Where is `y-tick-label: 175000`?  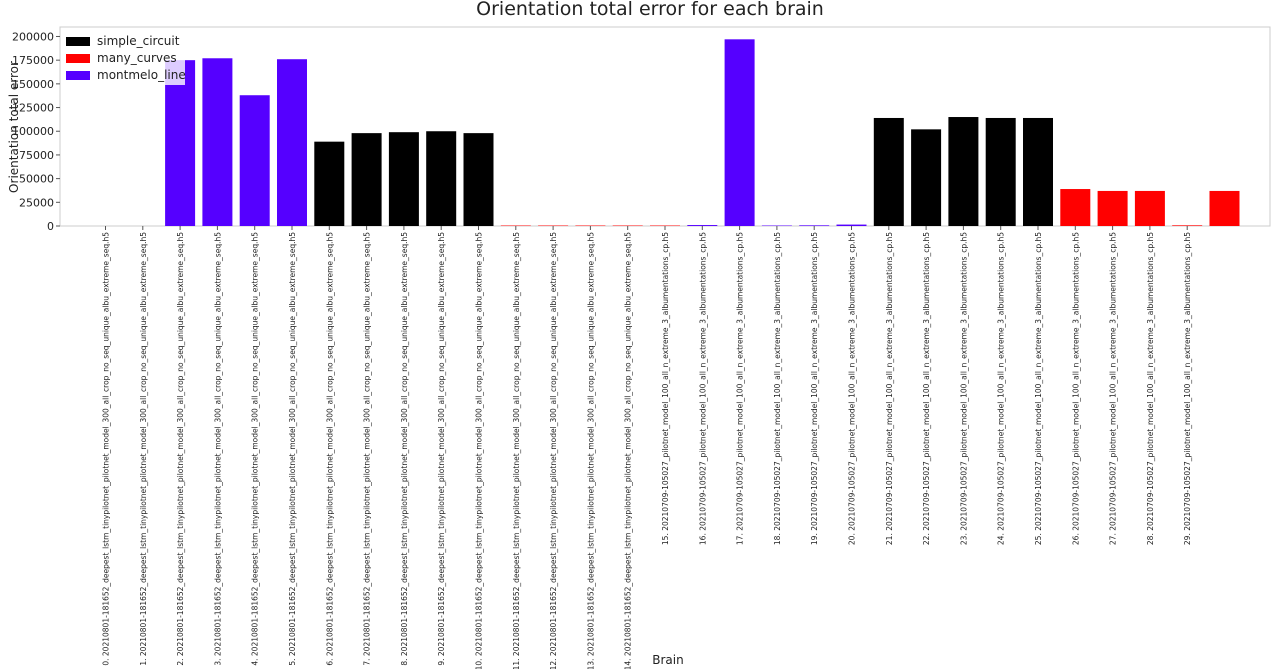
y-tick-label: 175000 is located at coordinates (33, 60).